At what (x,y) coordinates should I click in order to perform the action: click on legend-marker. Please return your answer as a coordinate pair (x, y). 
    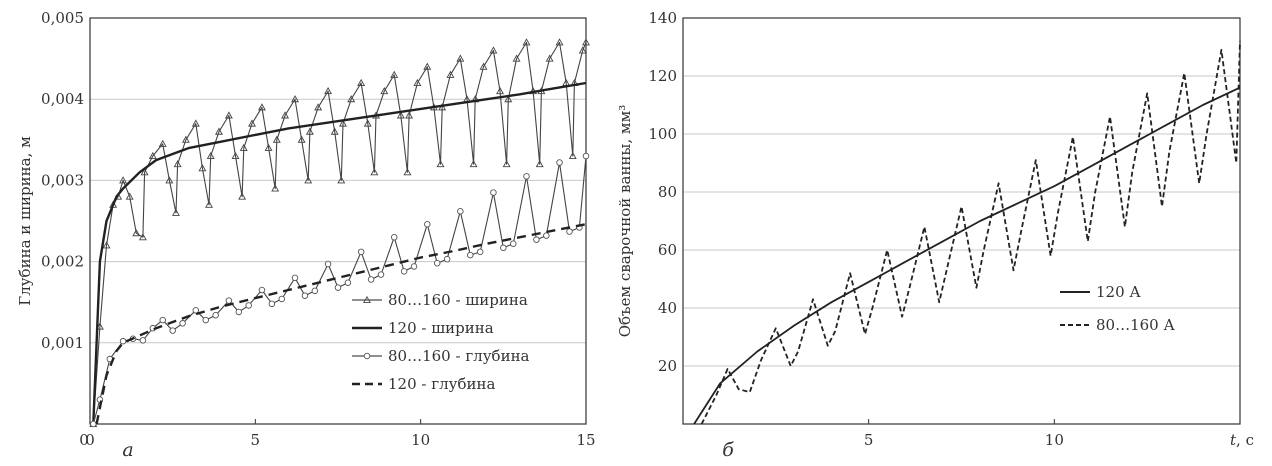
    Looking at the image, I should click on (367, 356).